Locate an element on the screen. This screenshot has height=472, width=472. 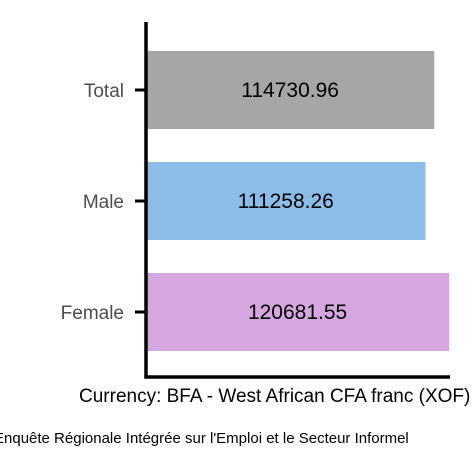
bar-male is located at coordinates (286, 201).